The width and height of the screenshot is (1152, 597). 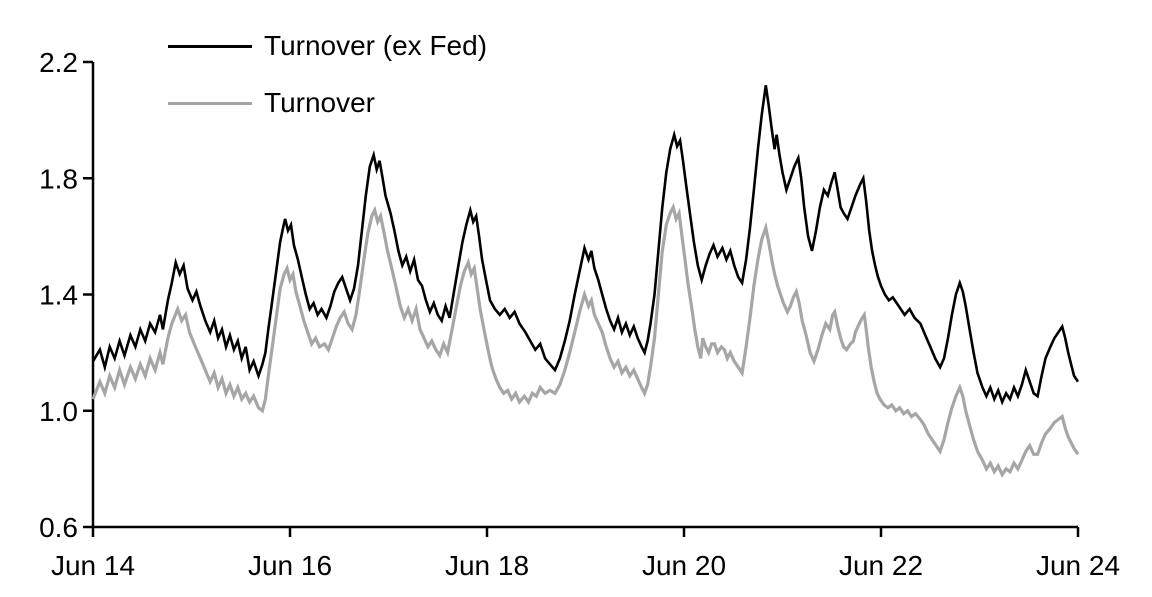 What do you see at coordinates (487, 565) in the screenshot?
I see `x-tick-label: Jun 18` at bounding box center [487, 565].